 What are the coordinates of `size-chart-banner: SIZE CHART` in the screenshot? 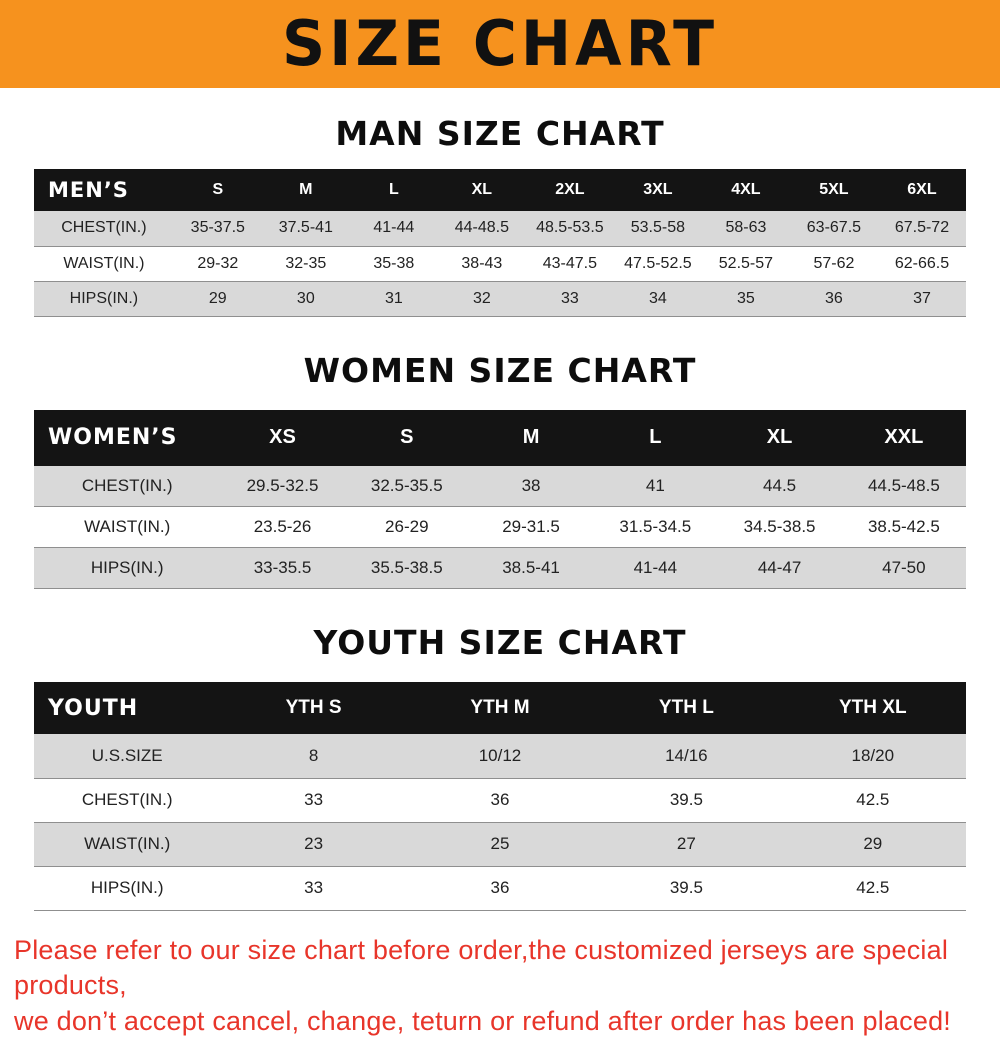 It's located at (500, 44).